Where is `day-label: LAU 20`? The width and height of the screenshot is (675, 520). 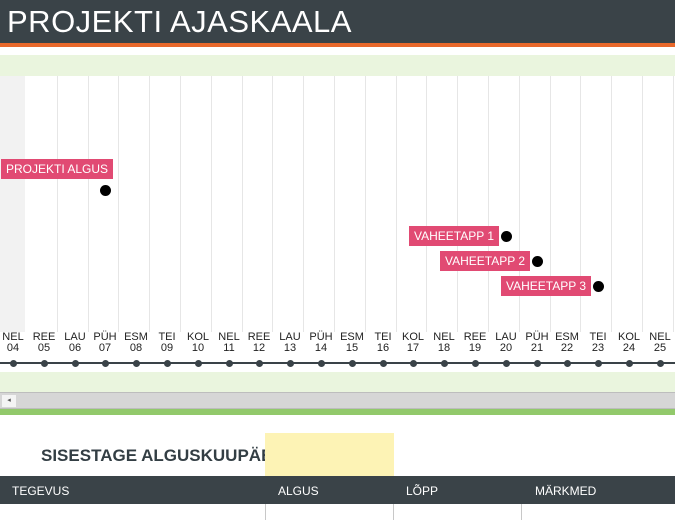
day-label: LAU 20 is located at coordinates (506, 343).